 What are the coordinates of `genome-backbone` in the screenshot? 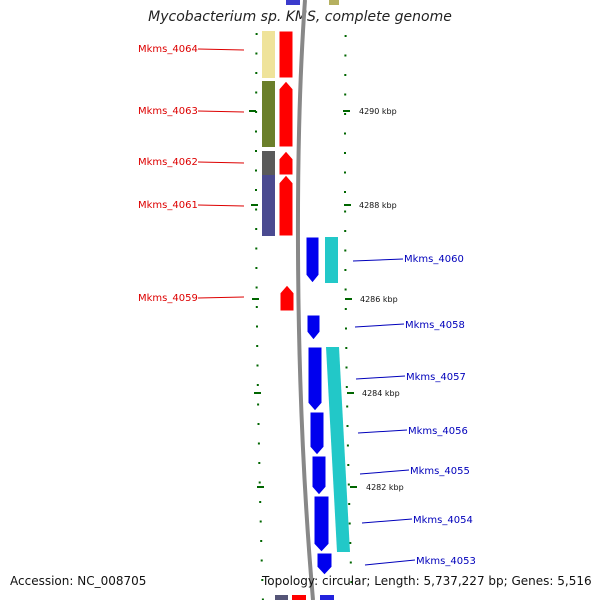 It's located at (305, 300).